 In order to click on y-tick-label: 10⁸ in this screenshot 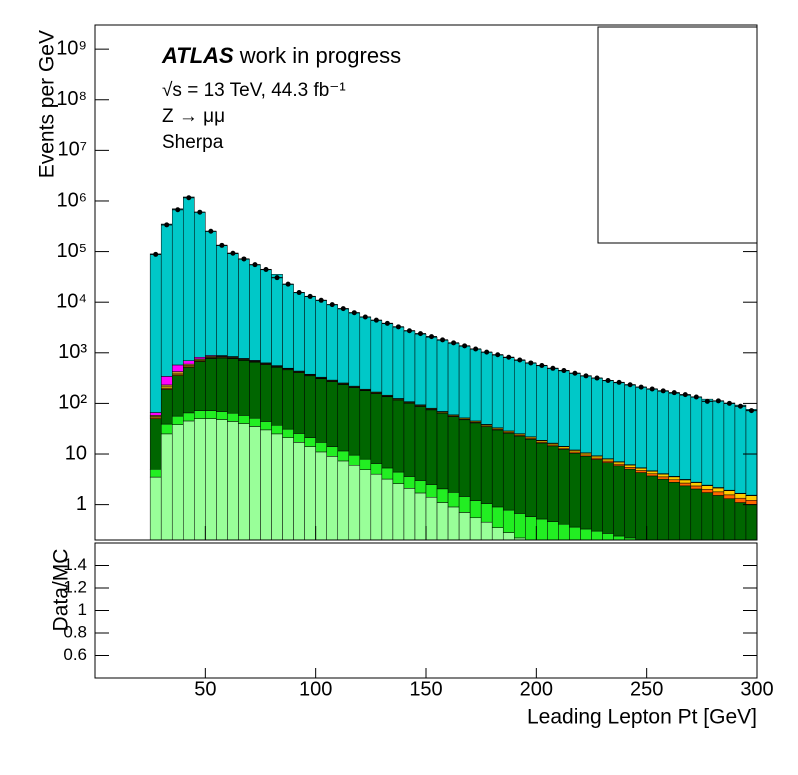, I will do `click(71, 99)`.